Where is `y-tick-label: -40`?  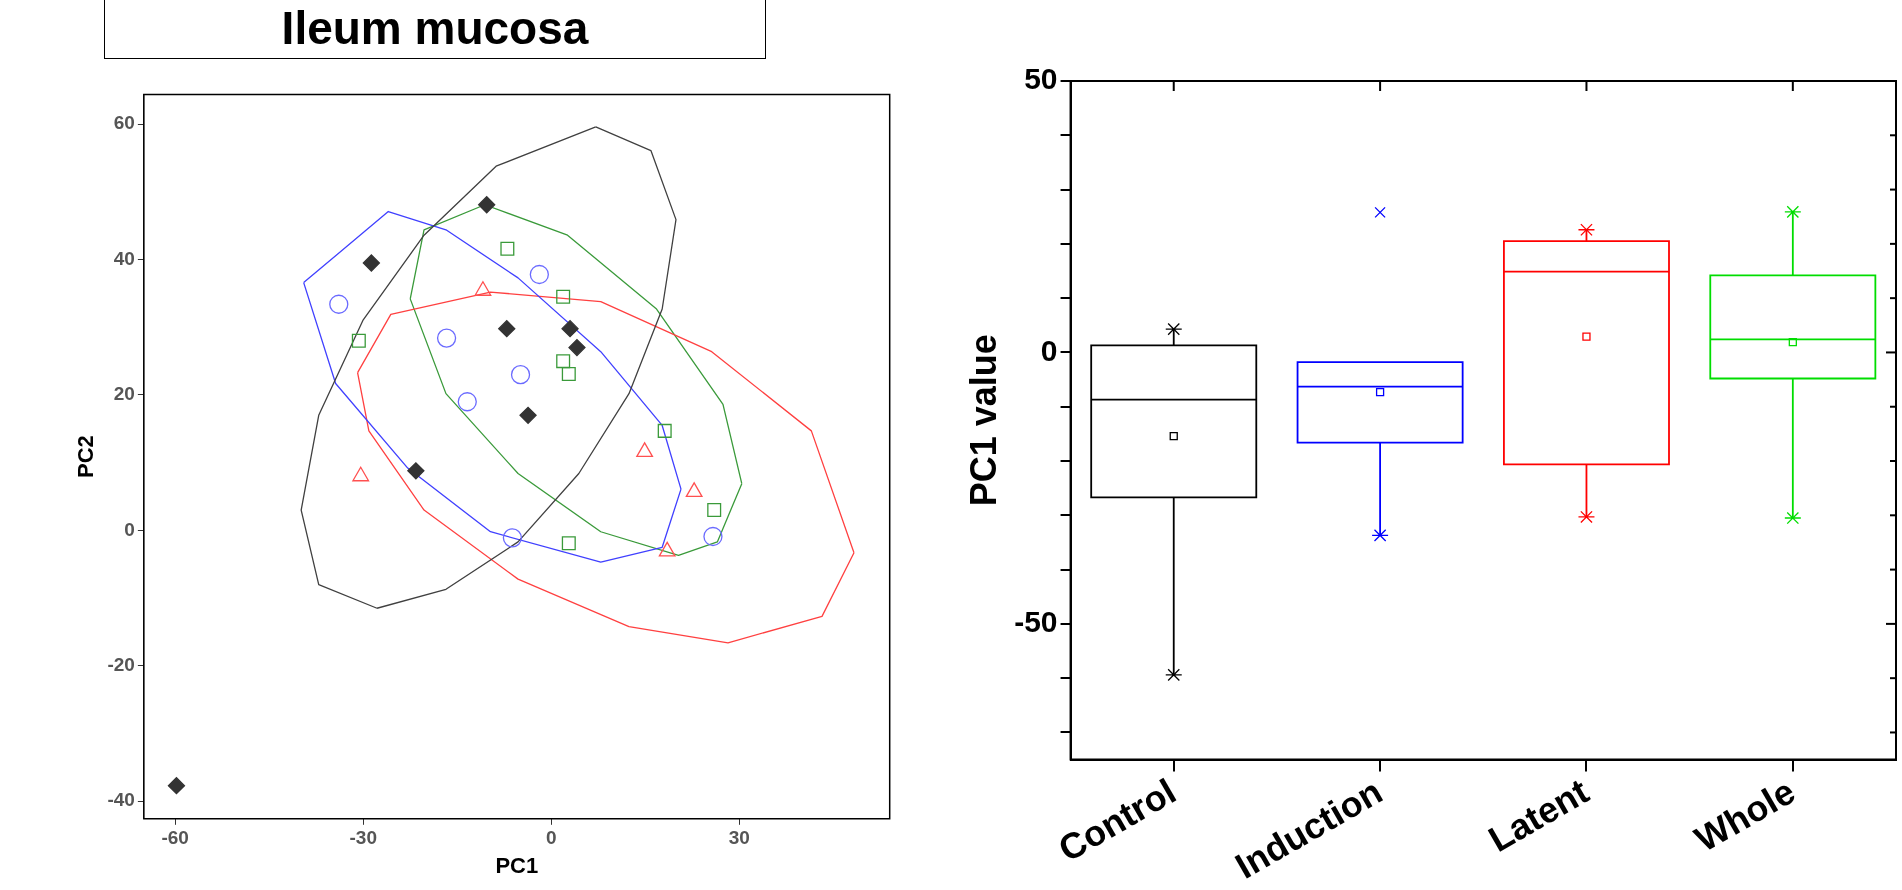 y-tick-label: -40 is located at coordinates (121, 800).